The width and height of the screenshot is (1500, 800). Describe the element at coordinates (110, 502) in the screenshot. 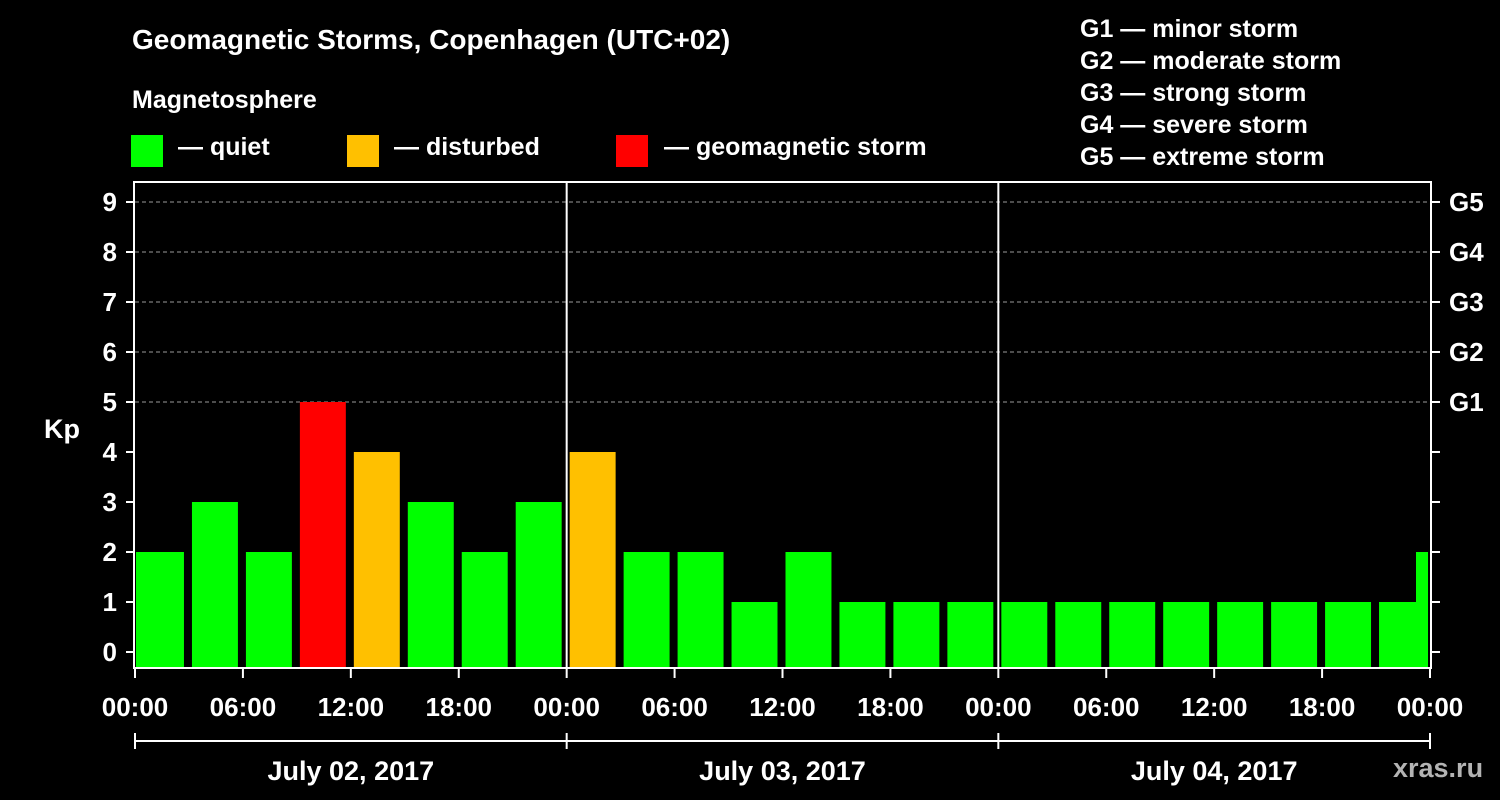

I see `y-tick-label: 3` at that location.